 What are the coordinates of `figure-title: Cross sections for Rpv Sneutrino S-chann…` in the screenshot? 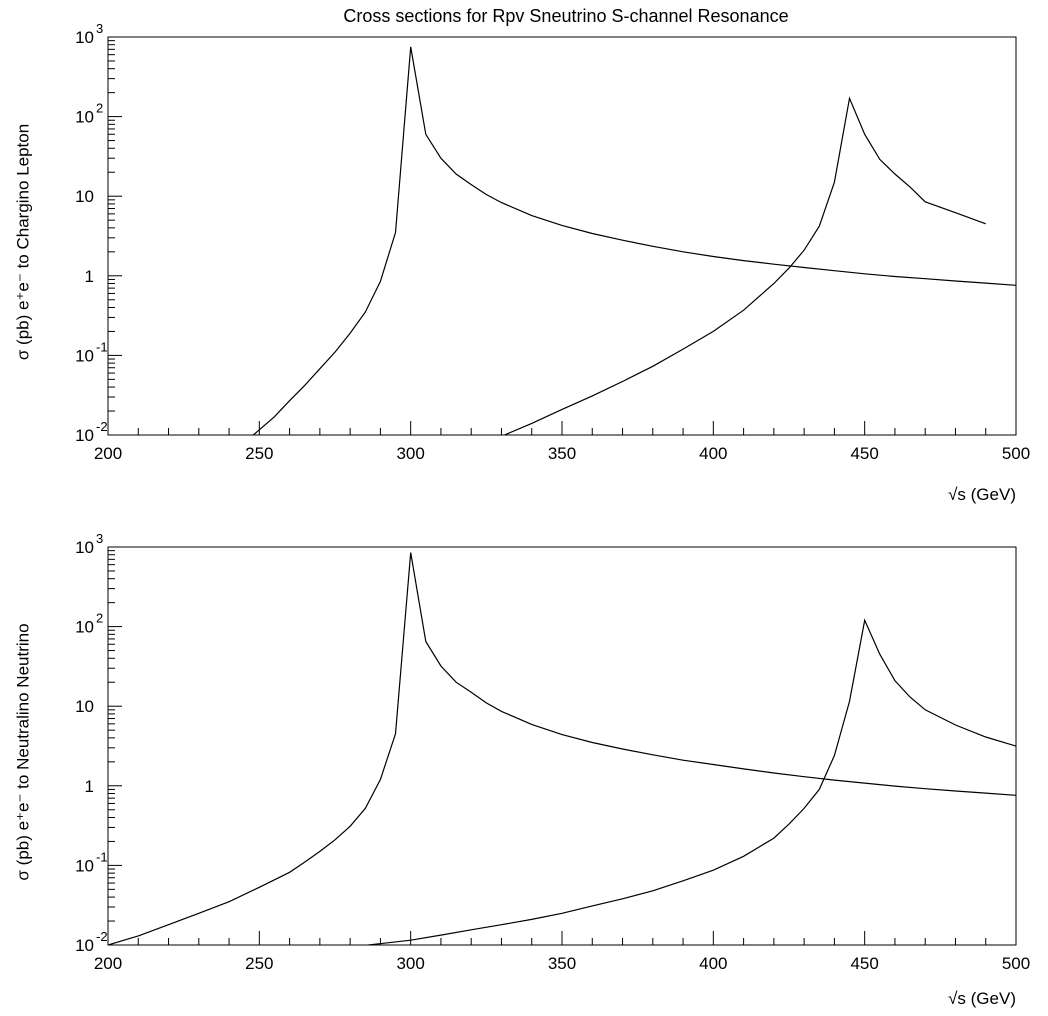 It's located at (565, 16).